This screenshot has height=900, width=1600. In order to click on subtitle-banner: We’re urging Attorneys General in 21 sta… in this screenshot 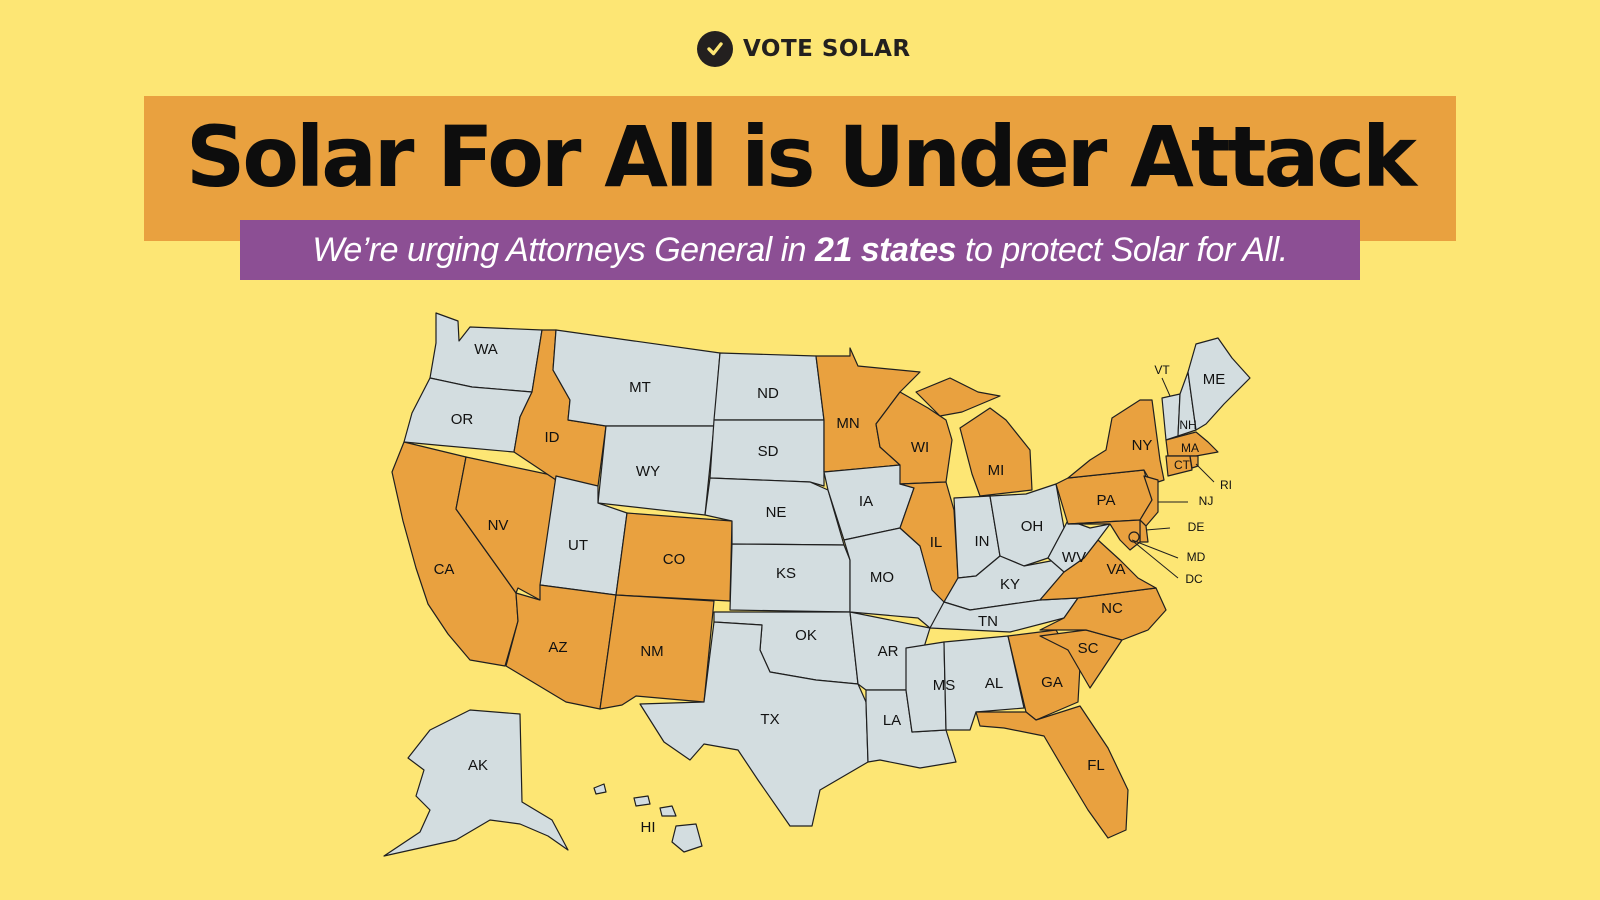, I will do `click(800, 250)`.